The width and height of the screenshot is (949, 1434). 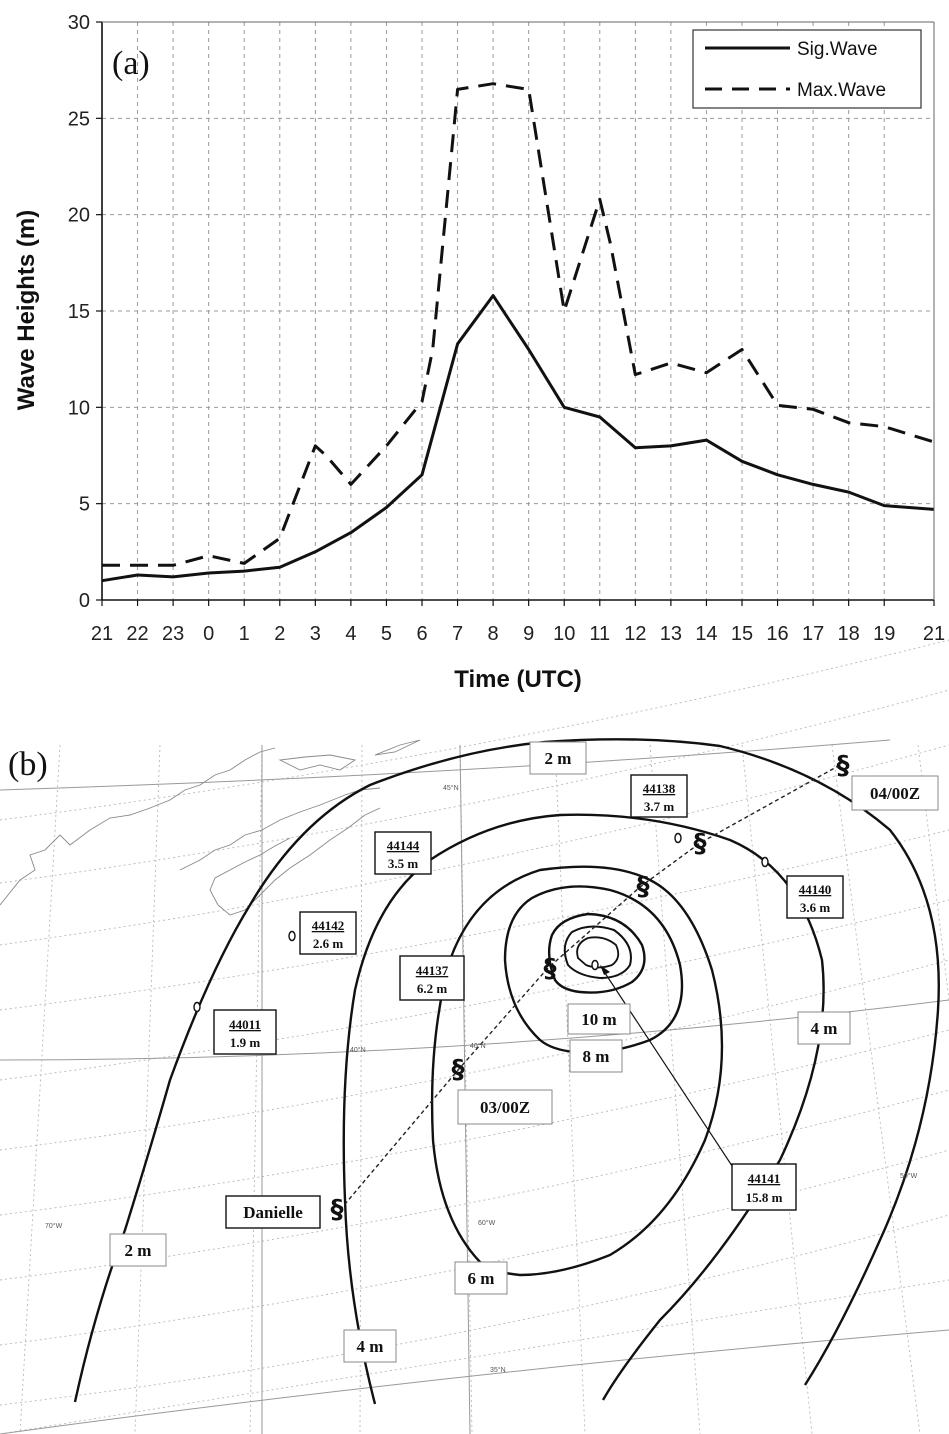 What do you see at coordinates (478, 1046) in the screenshot?
I see `lat-label: 40°N` at bounding box center [478, 1046].